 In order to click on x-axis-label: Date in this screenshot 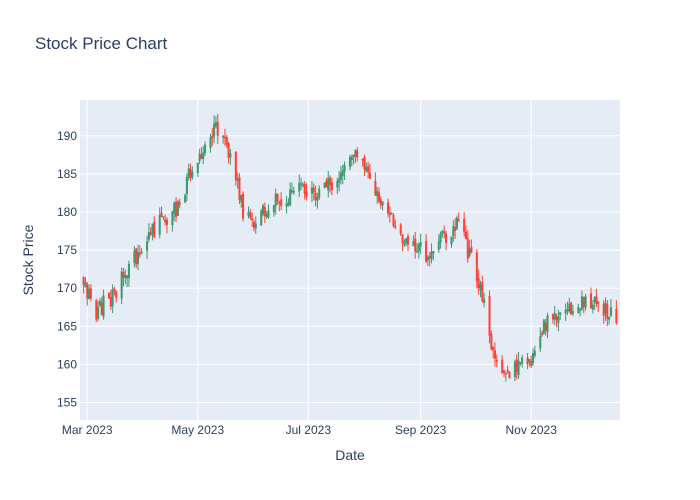, I will do `click(350, 455)`.